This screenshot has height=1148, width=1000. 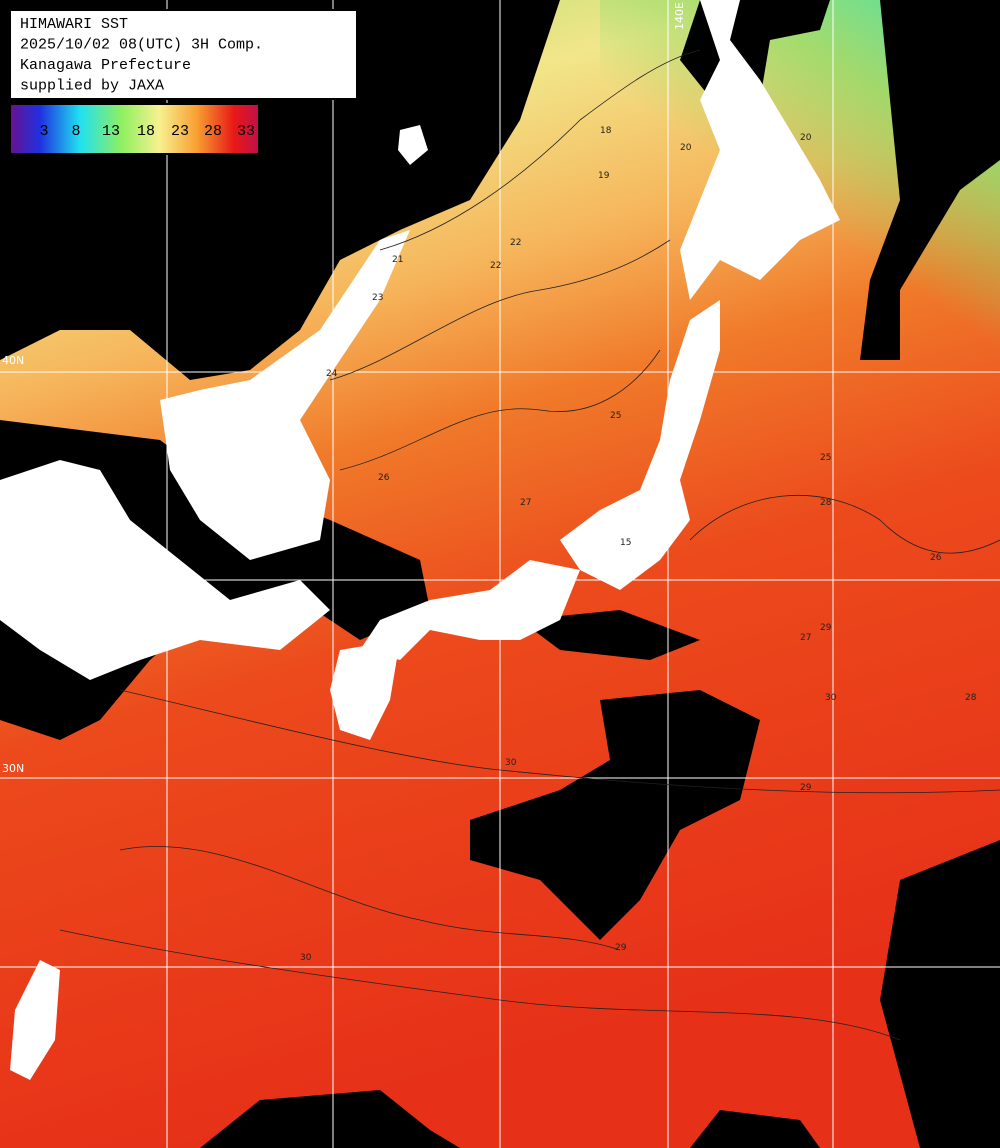 I want to click on contour-label: 24, so click(x=332, y=374).